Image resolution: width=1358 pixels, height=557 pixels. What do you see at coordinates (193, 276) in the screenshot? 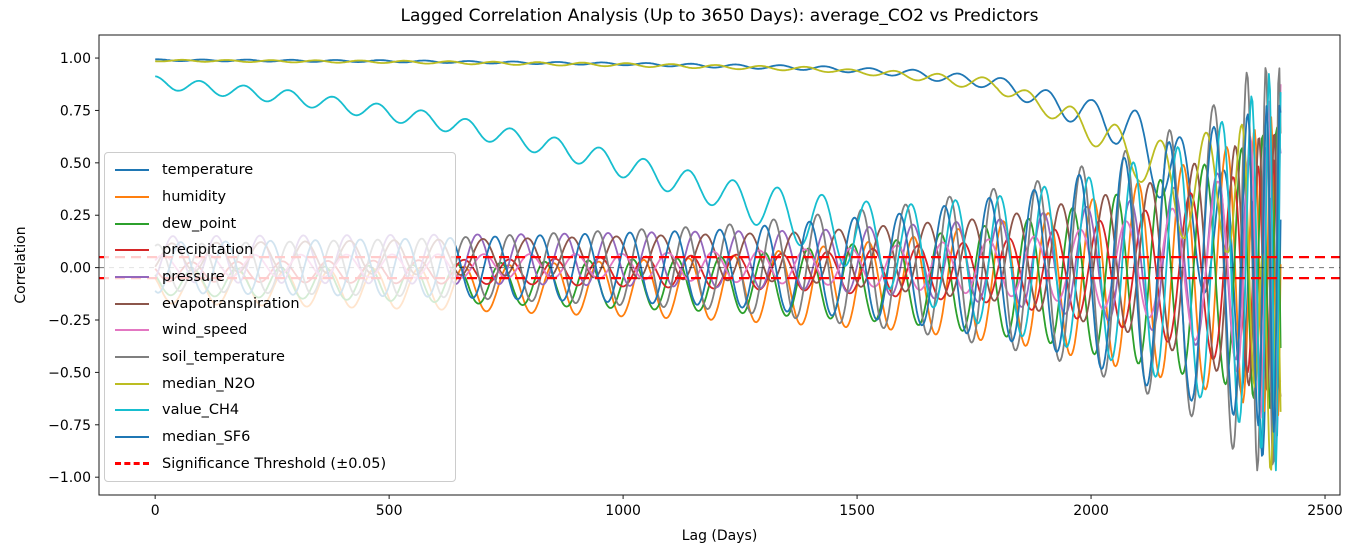
I see `legend-label: pressure` at bounding box center [193, 276].